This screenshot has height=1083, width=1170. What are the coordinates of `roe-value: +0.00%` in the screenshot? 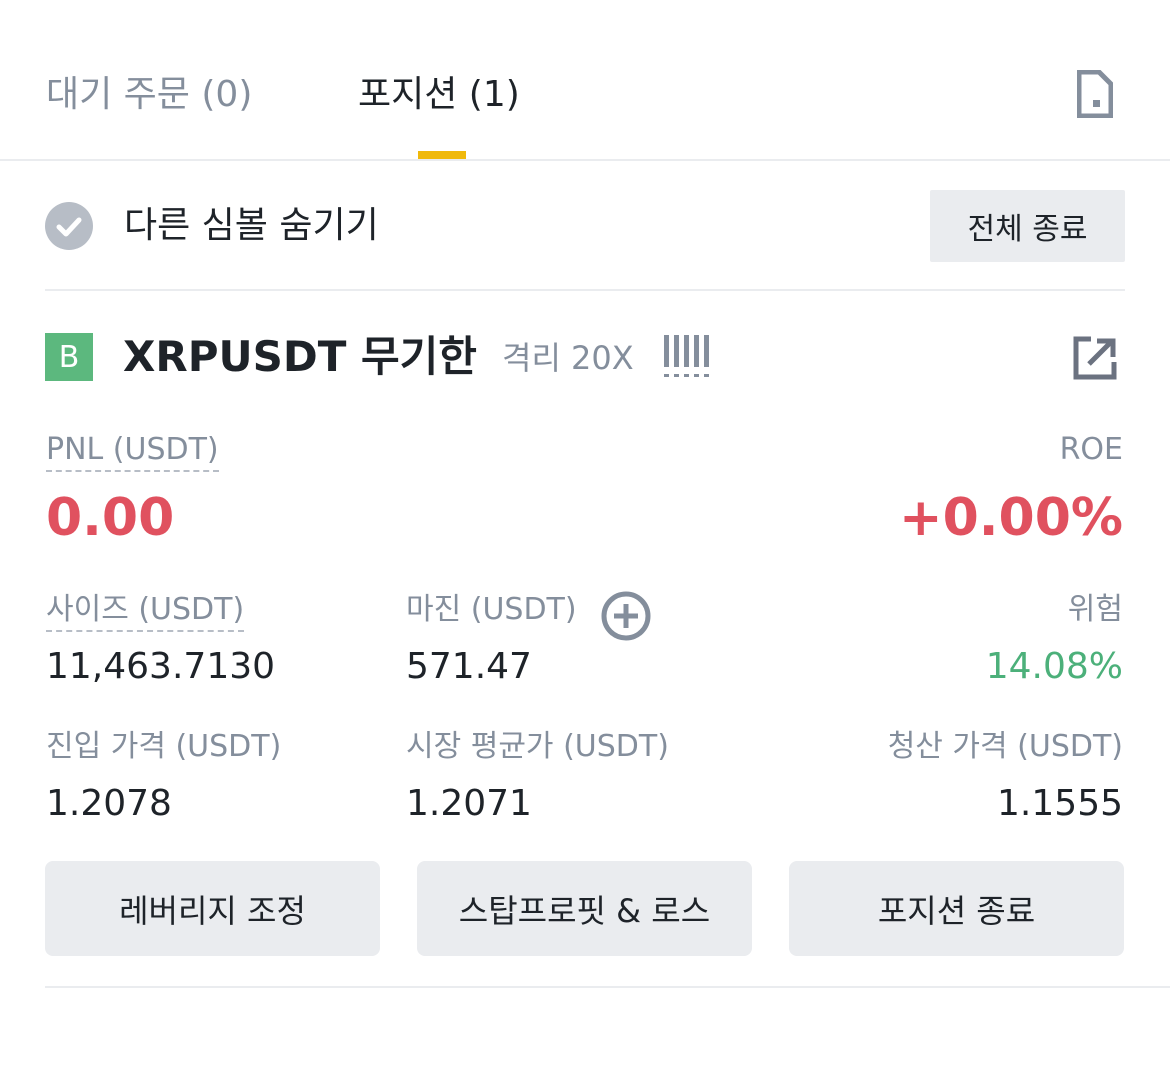 It's located at (1011, 518).